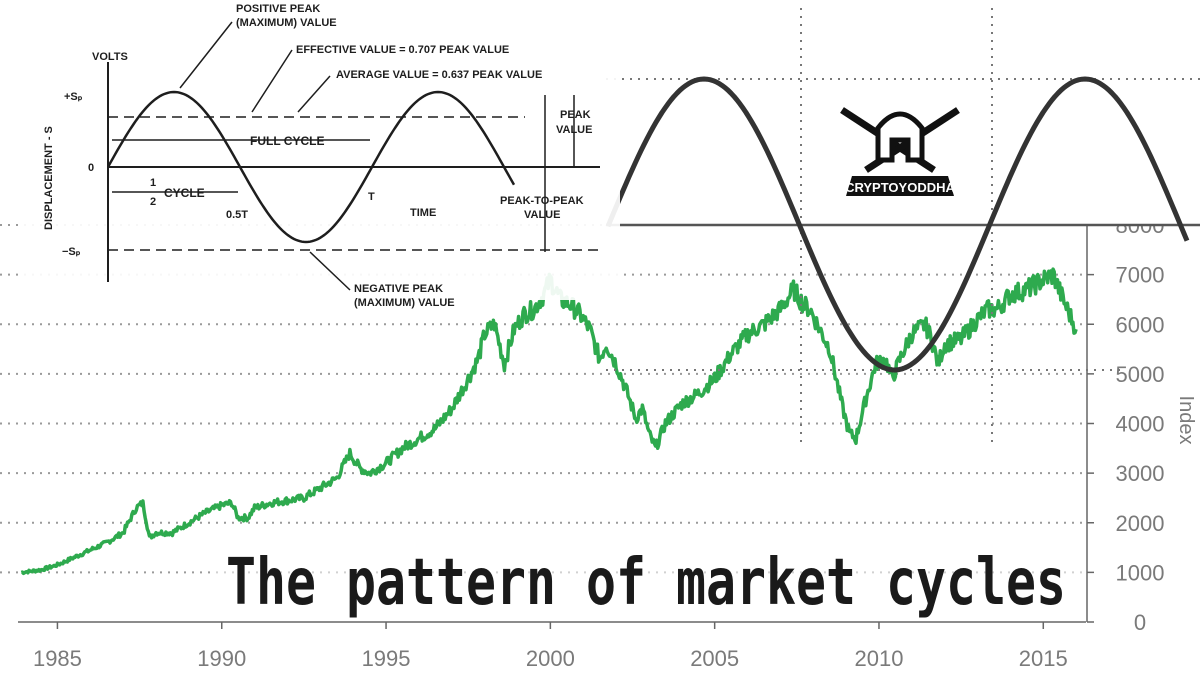 The image size is (1200, 675). I want to click on y-tick-label: 4000, so click(1140, 424).